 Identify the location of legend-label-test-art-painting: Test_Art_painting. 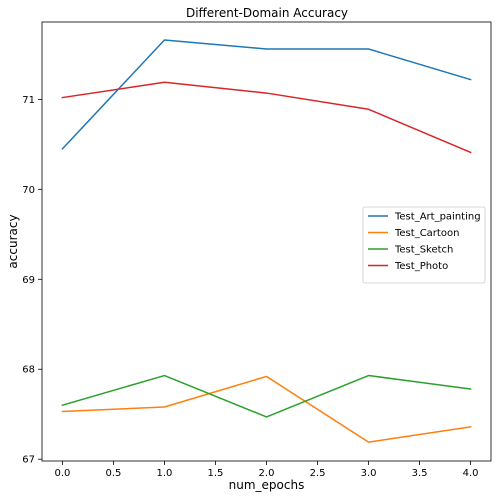
(437, 217).